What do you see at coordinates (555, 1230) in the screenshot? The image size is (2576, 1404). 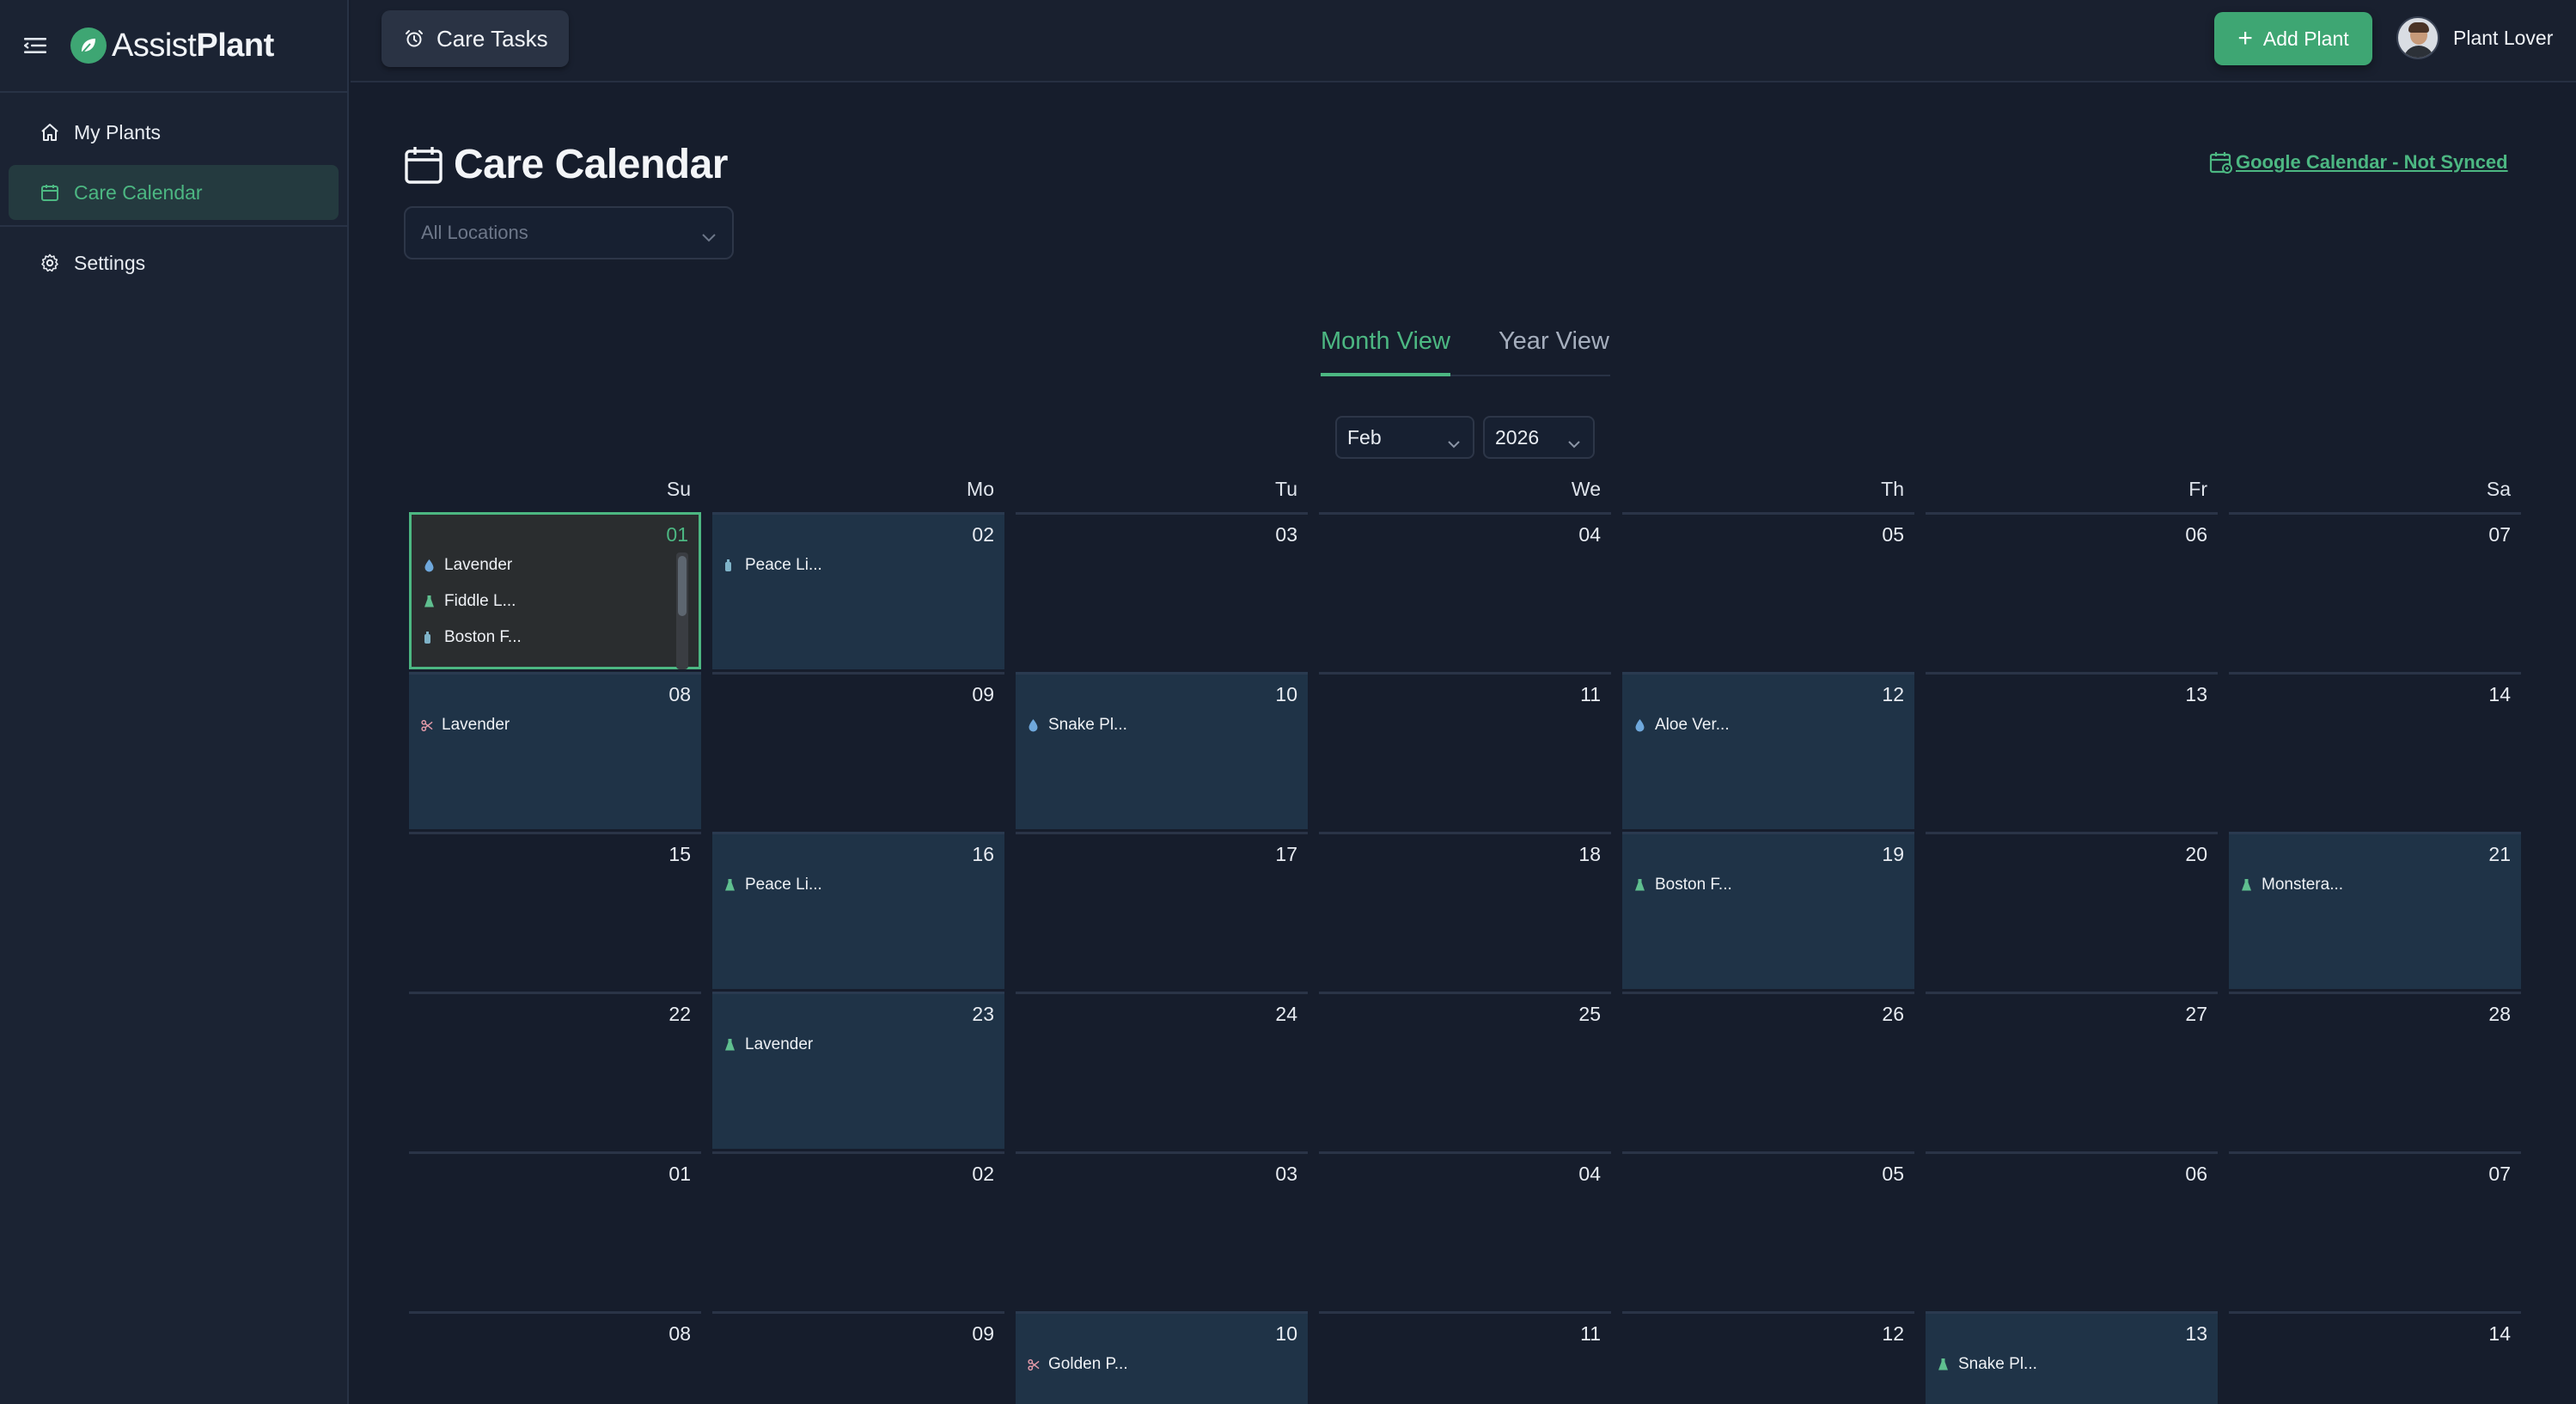 I see `calendar-day-cell: 01` at bounding box center [555, 1230].